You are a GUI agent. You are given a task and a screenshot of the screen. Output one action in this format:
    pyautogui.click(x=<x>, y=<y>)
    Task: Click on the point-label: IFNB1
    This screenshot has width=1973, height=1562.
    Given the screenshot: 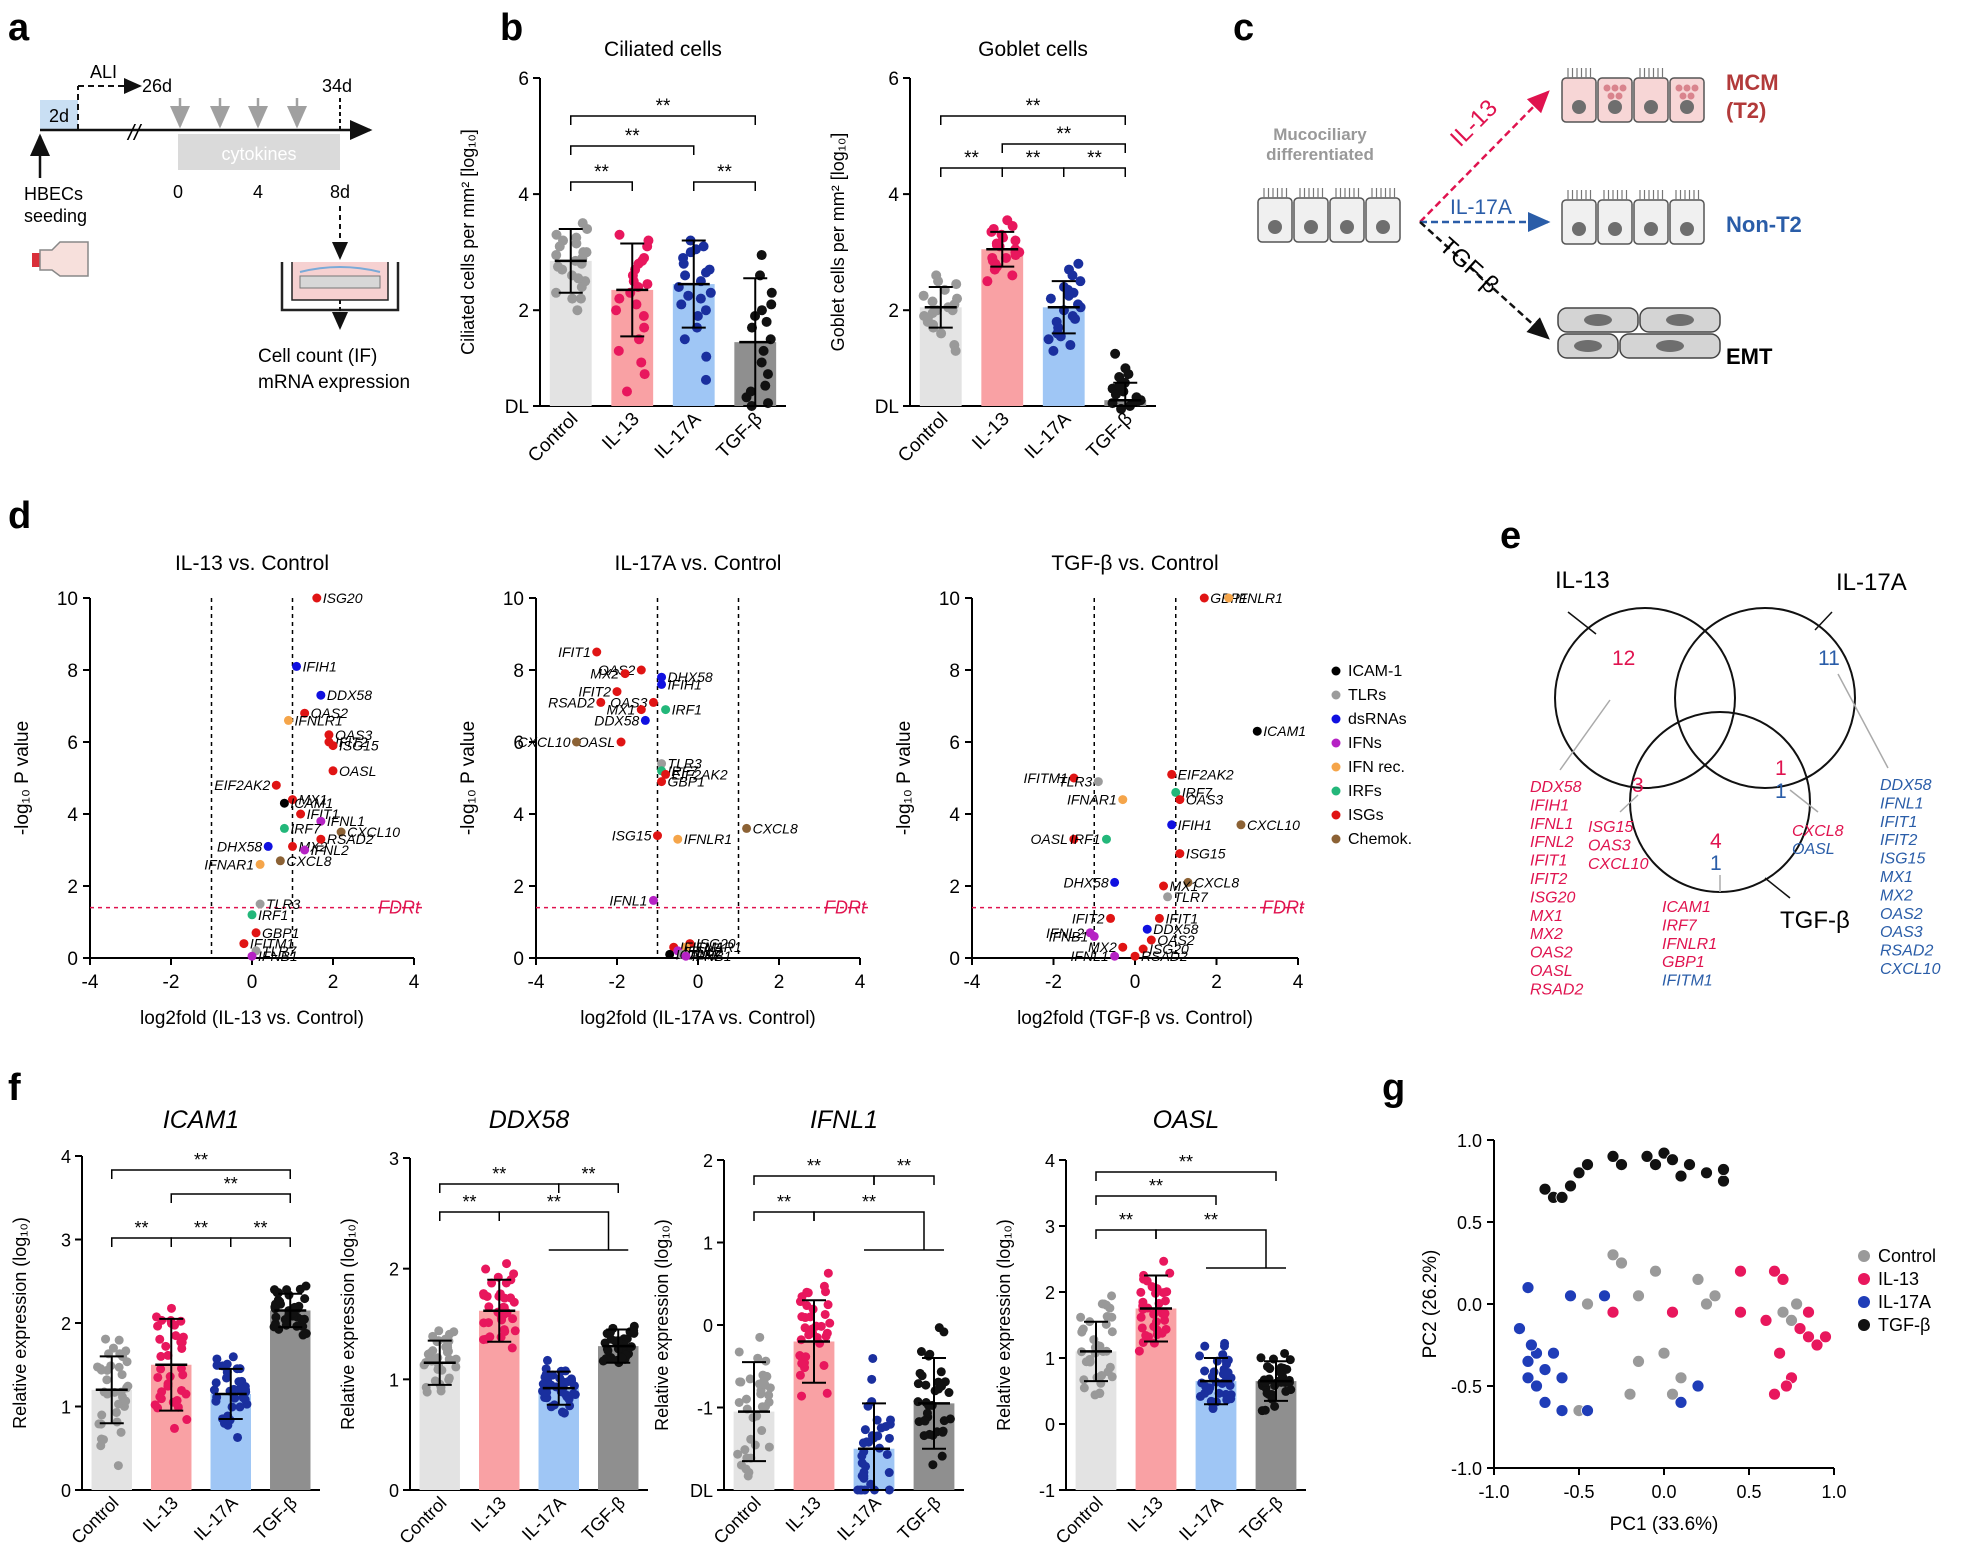 What is the action you would take?
    pyautogui.click(x=712, y=956)
    